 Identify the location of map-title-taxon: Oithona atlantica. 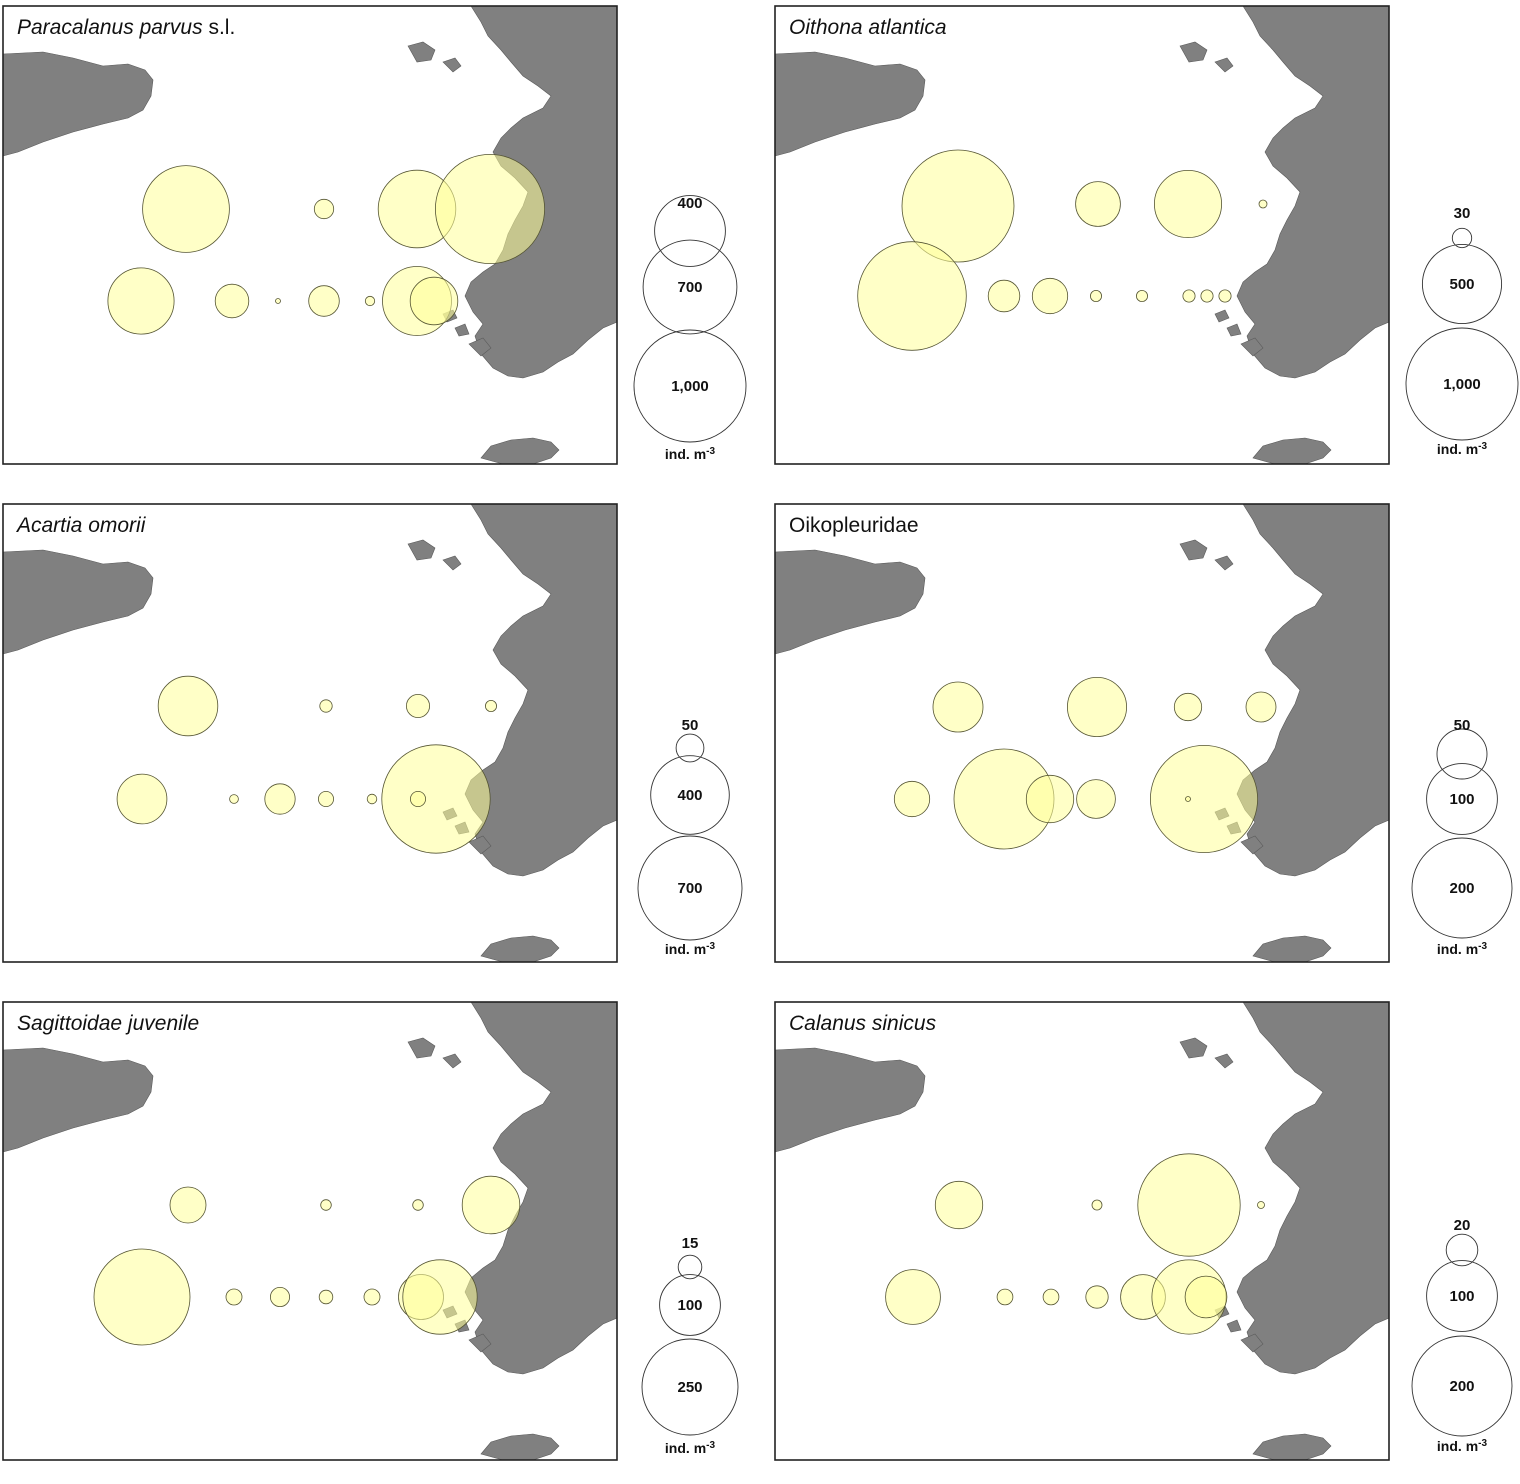
(868, 27).